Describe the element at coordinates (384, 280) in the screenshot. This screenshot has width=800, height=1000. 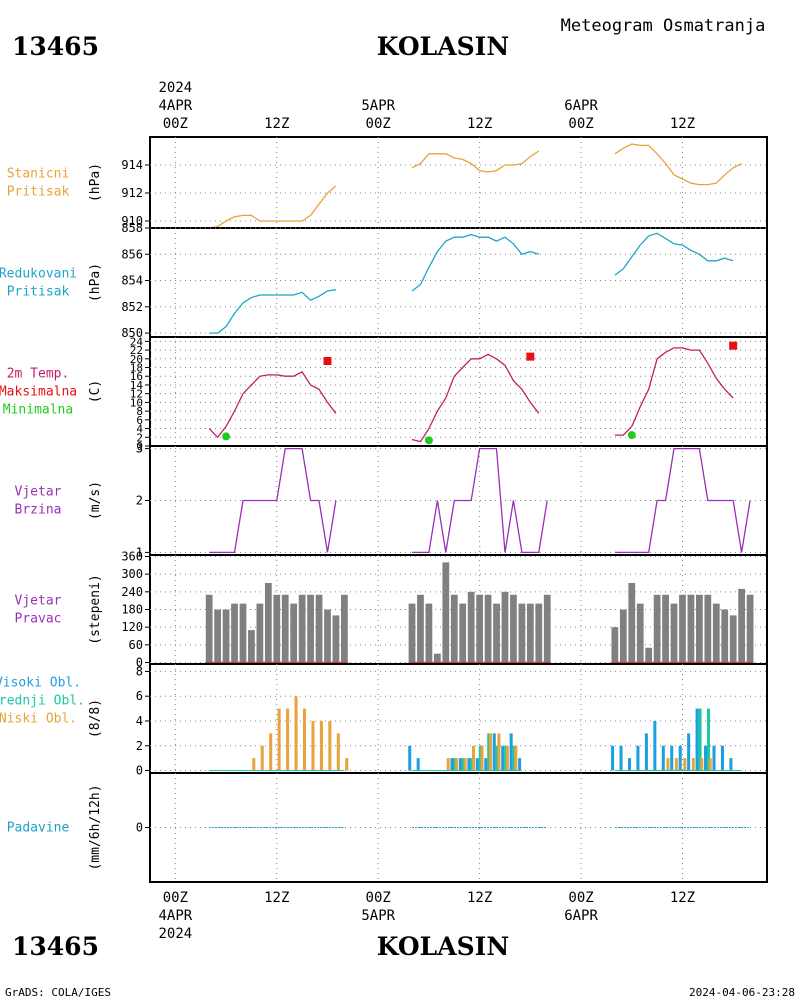
I see `panel-reduced_pressure: 850 852 854 856 858 (hPa) Redukovani Pritisak` at that location.